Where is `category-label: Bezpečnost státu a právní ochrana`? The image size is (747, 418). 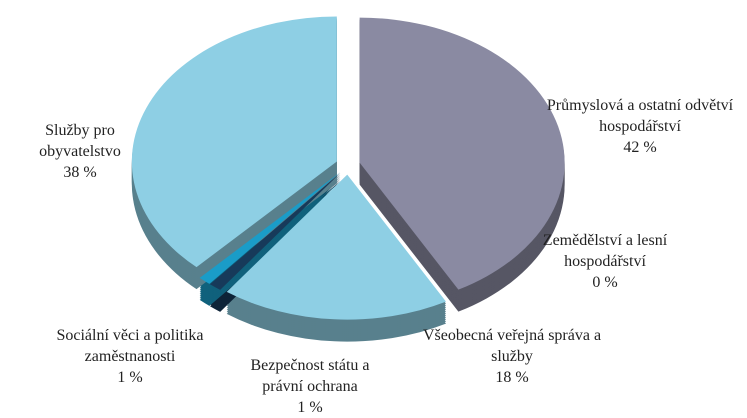
category-label: Bezpečnost státu a právní ochrana is located at coordinates (310, 376).